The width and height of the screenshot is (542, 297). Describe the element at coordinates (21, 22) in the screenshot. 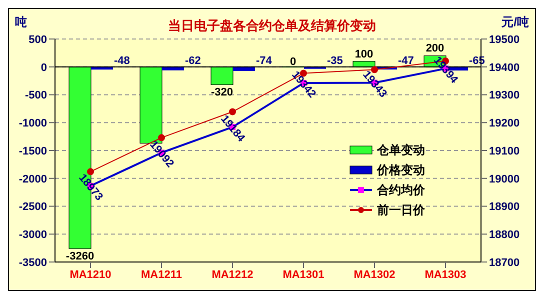

I see `y-axis-title: 吨` at that location.